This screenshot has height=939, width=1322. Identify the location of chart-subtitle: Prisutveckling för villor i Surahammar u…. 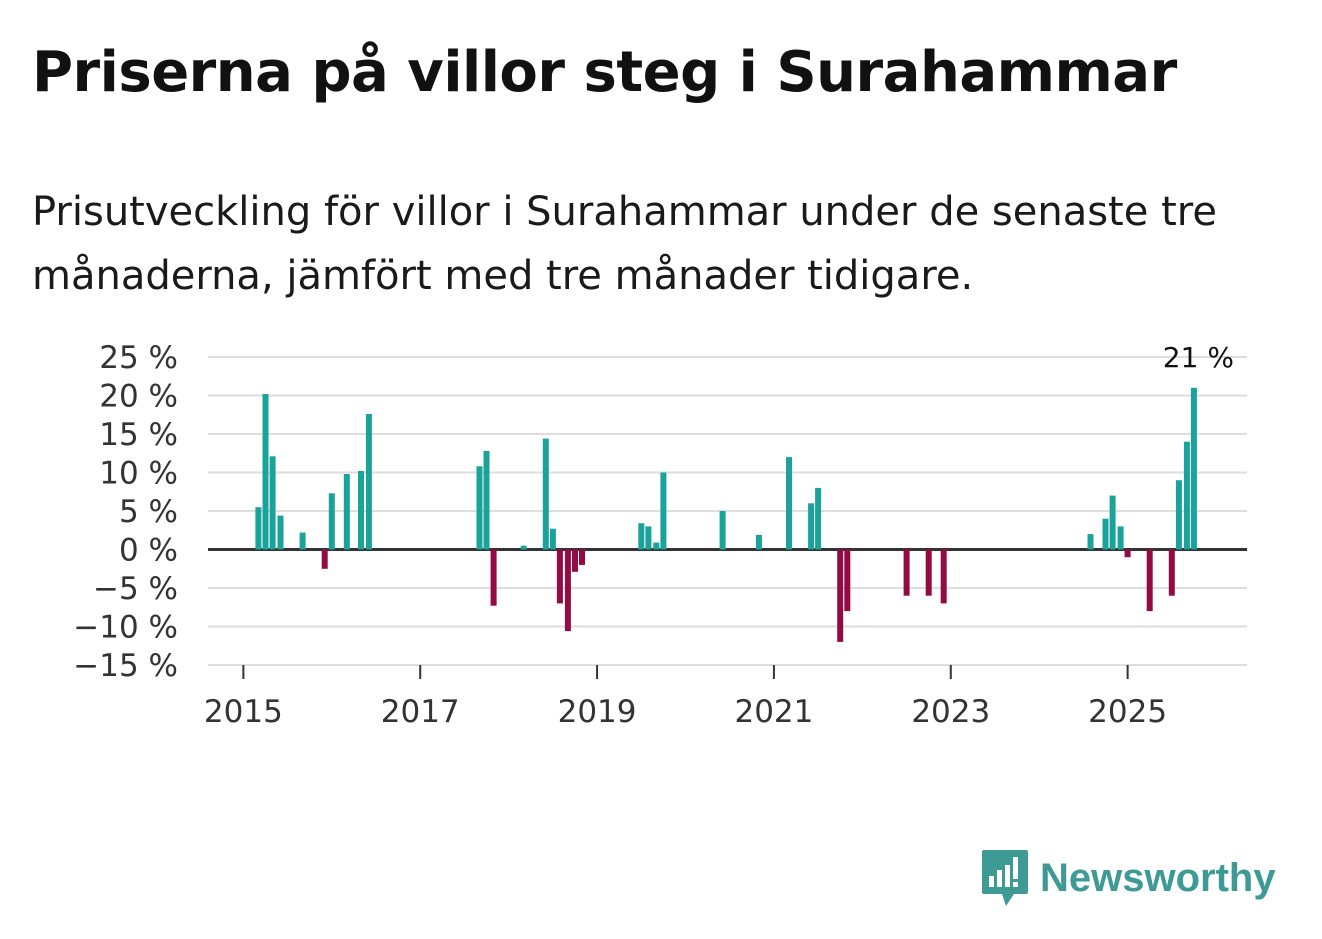
(624, 244).